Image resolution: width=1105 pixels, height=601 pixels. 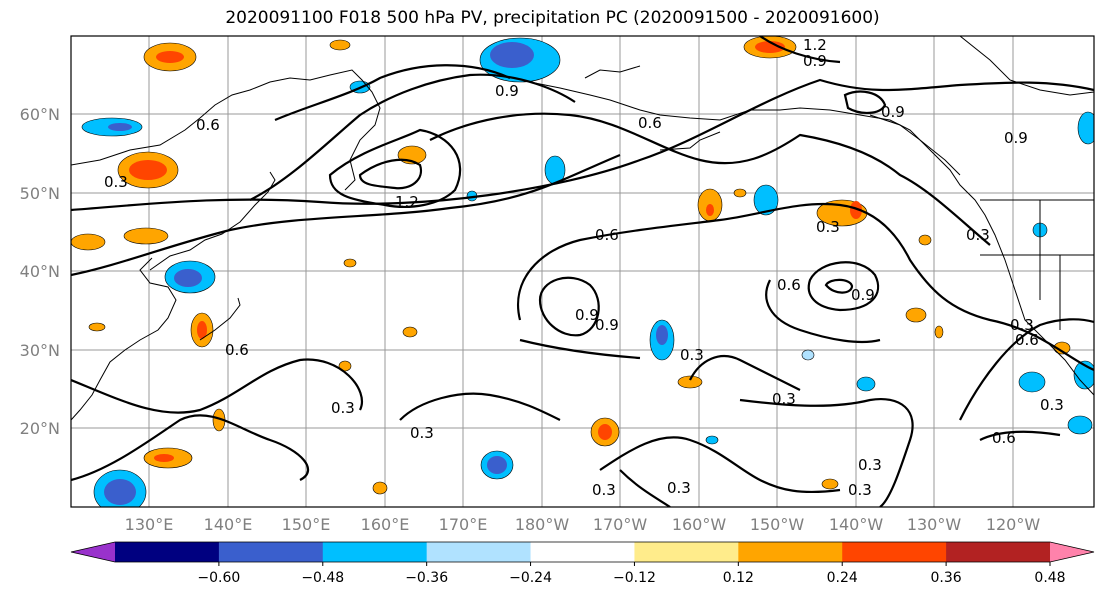 I want to click on lon-label: 150°E, so click(x=306, y=524).